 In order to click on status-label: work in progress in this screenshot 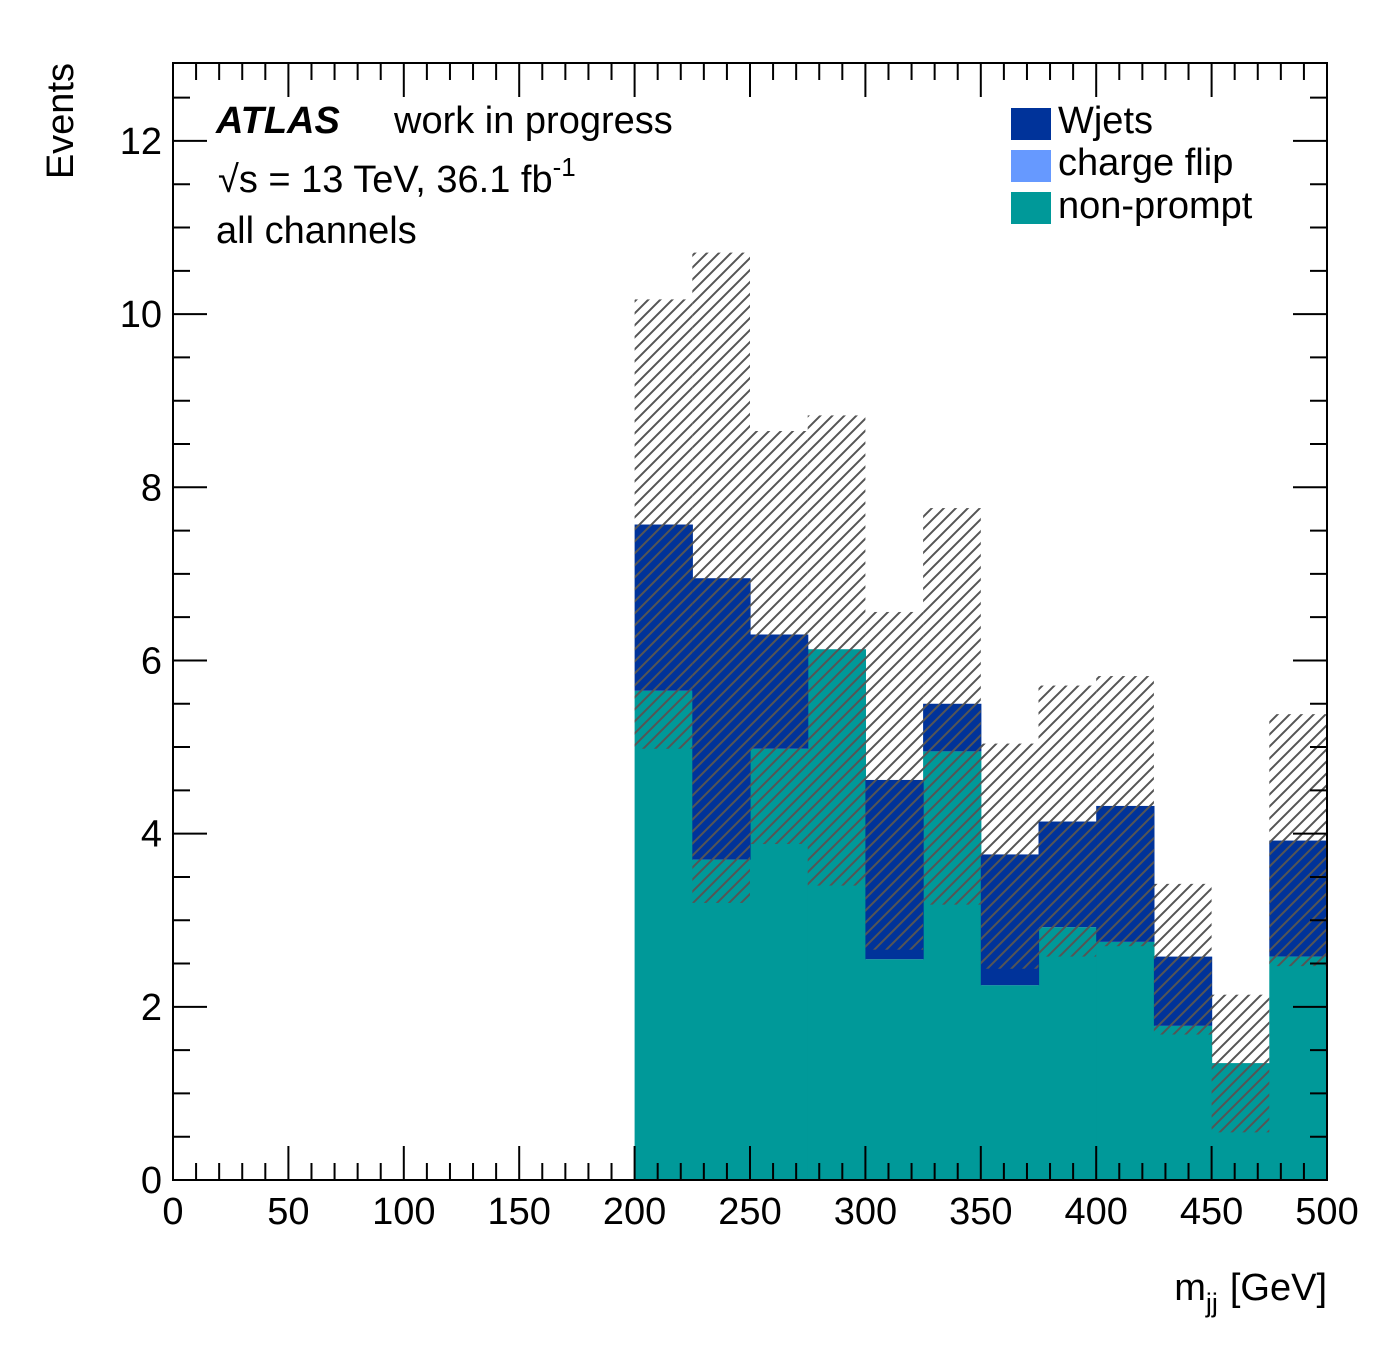, I will do `click(533, 121)`.